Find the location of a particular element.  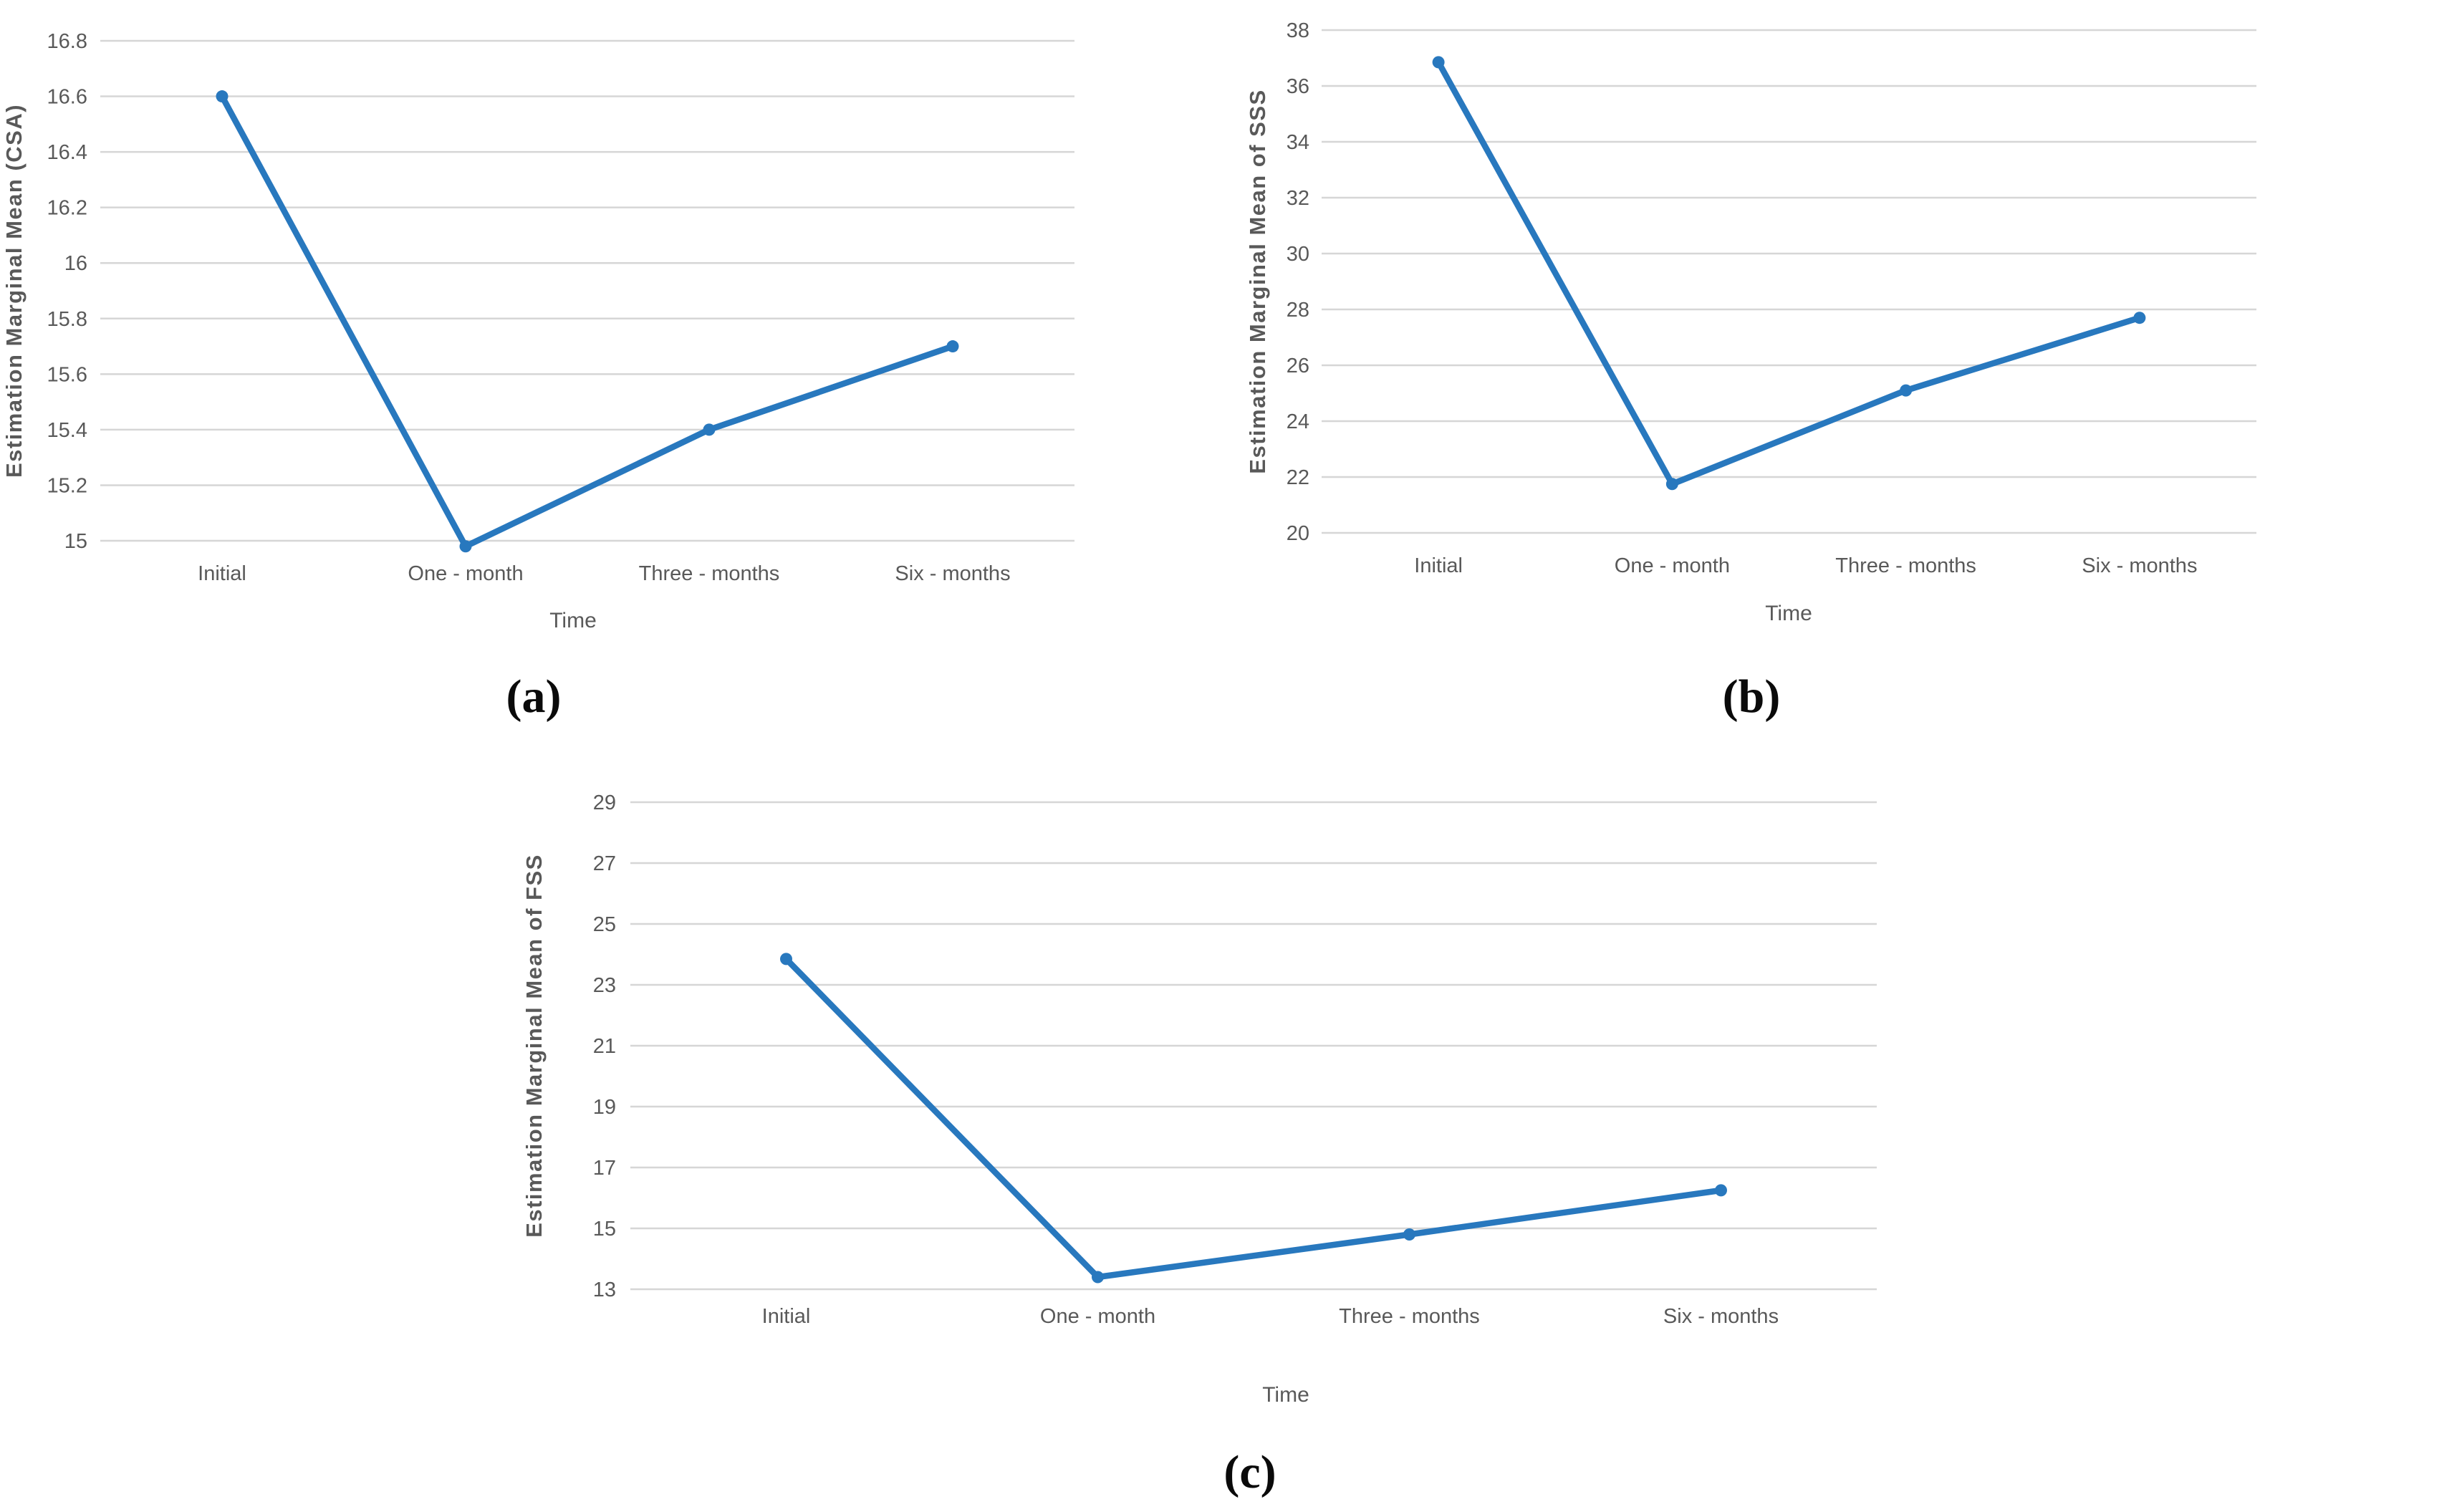

y-tick-label: 28 is located at coordinates (1298, 310).